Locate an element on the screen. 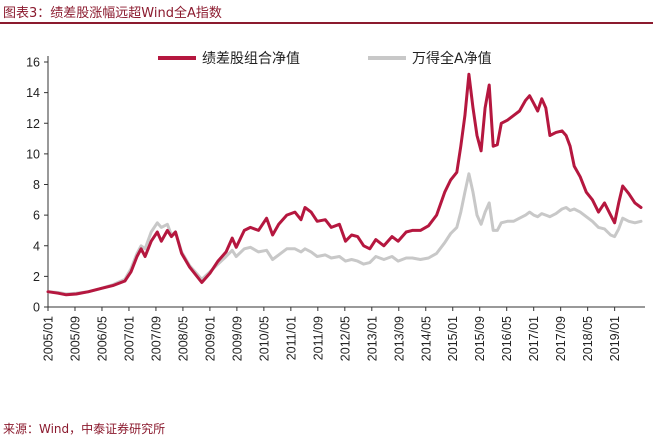 The image size is (653, 443). x-tick-label: 2006/05 is located at coordinates (102, 338).